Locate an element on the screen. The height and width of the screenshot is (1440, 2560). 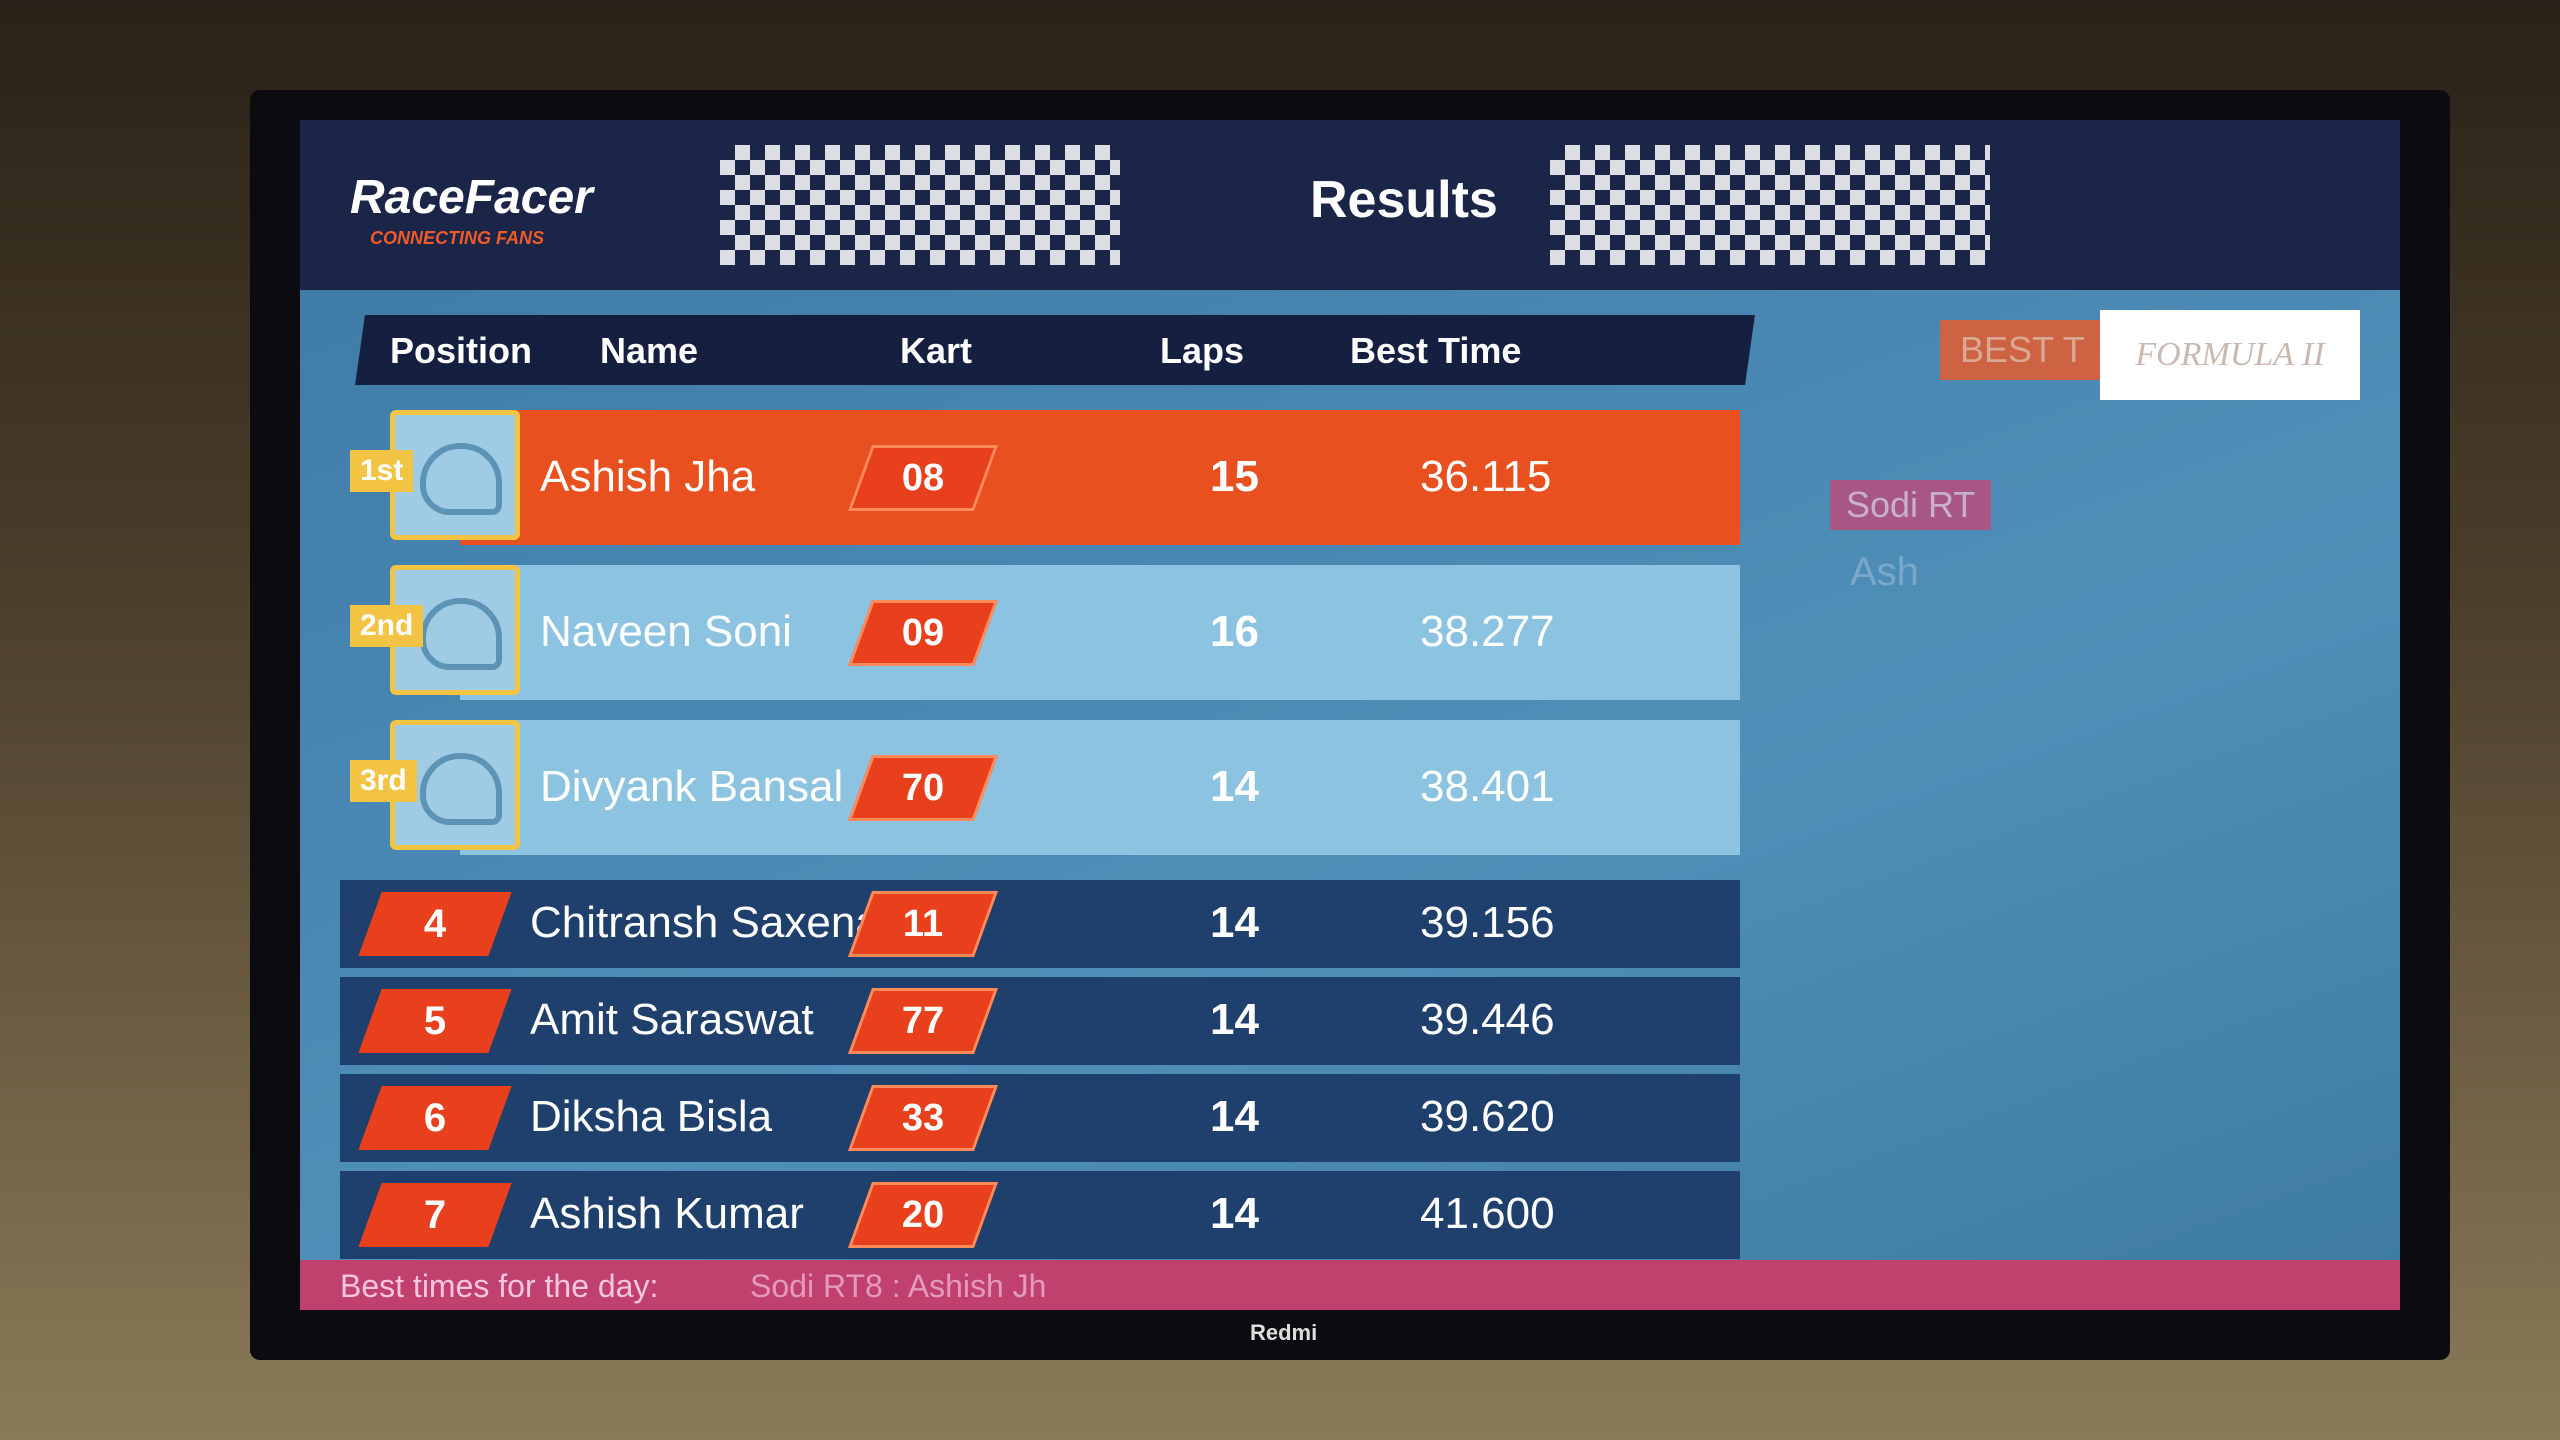
best-time: 36.115 is located at coordinates (1486, 476).